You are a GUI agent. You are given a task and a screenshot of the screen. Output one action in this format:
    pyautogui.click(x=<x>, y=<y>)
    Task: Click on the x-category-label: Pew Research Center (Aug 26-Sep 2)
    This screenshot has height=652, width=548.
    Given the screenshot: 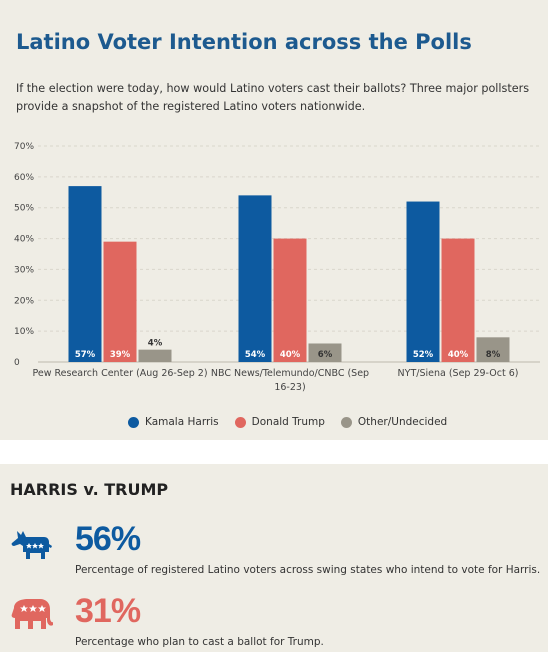 What is the action you would take?
    pyautogui.click(x=119, y=373)
    